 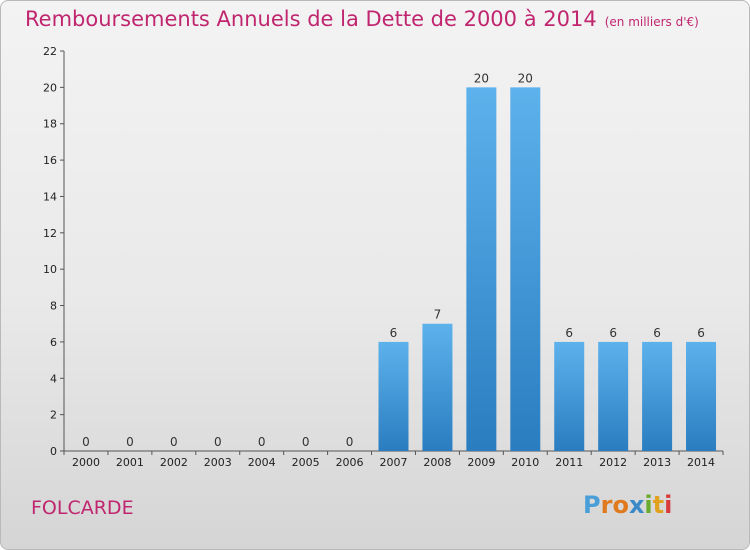 I want to click on logo-letter: r, so click(x=606, y=505).